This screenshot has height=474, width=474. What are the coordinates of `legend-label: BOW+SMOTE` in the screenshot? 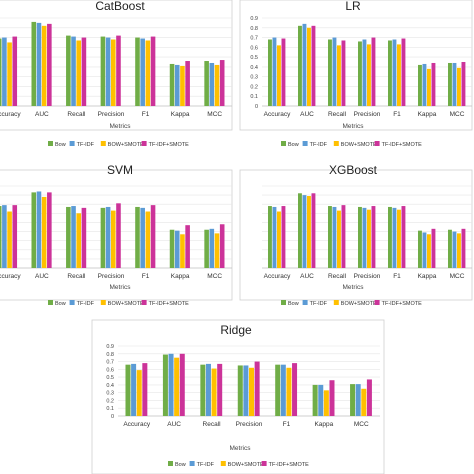 It's located at (359, 304).